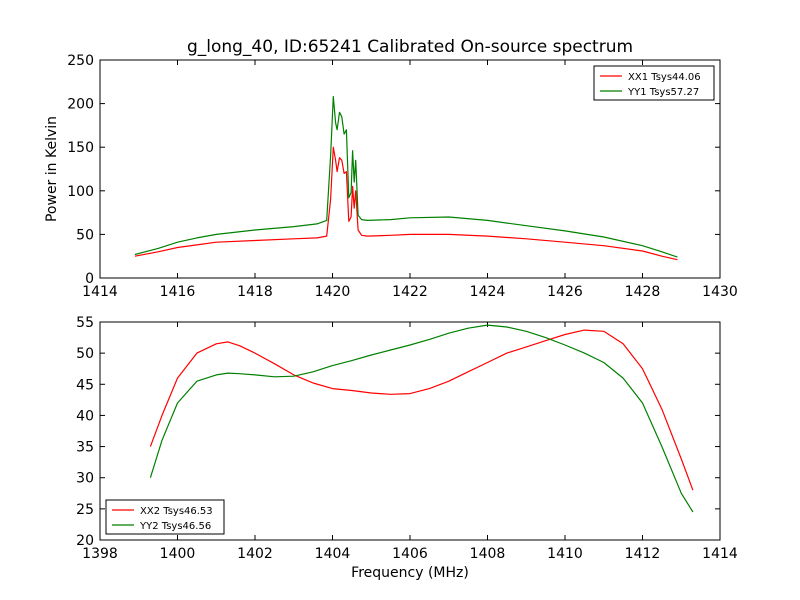  Describe the element at coordinates (85, 479) in the screenshot. I see `y-tick-label: 30` at that location.